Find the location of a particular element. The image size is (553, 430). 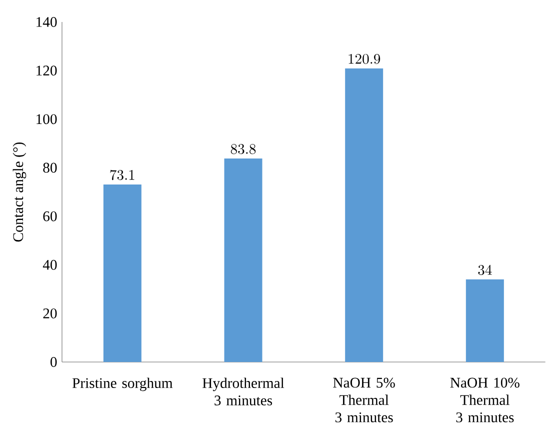

y-axis-title: Contact angle (°) is located at coordinates (19, 192).